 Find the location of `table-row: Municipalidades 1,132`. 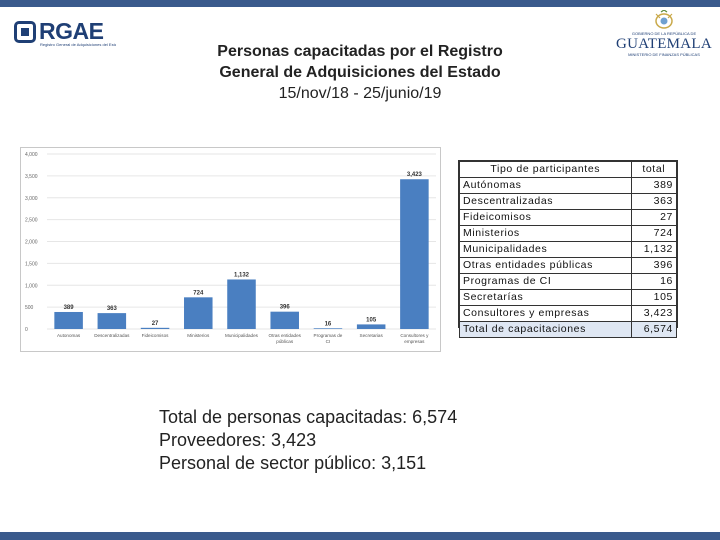

table-row: Municipalidades 1,132 is located at coordinates (568, 249).